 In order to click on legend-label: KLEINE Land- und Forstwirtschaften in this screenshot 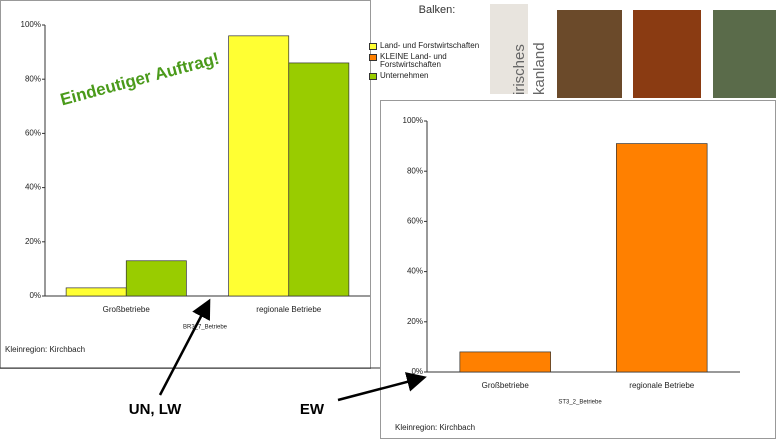, I will do `click(413, 60)`.